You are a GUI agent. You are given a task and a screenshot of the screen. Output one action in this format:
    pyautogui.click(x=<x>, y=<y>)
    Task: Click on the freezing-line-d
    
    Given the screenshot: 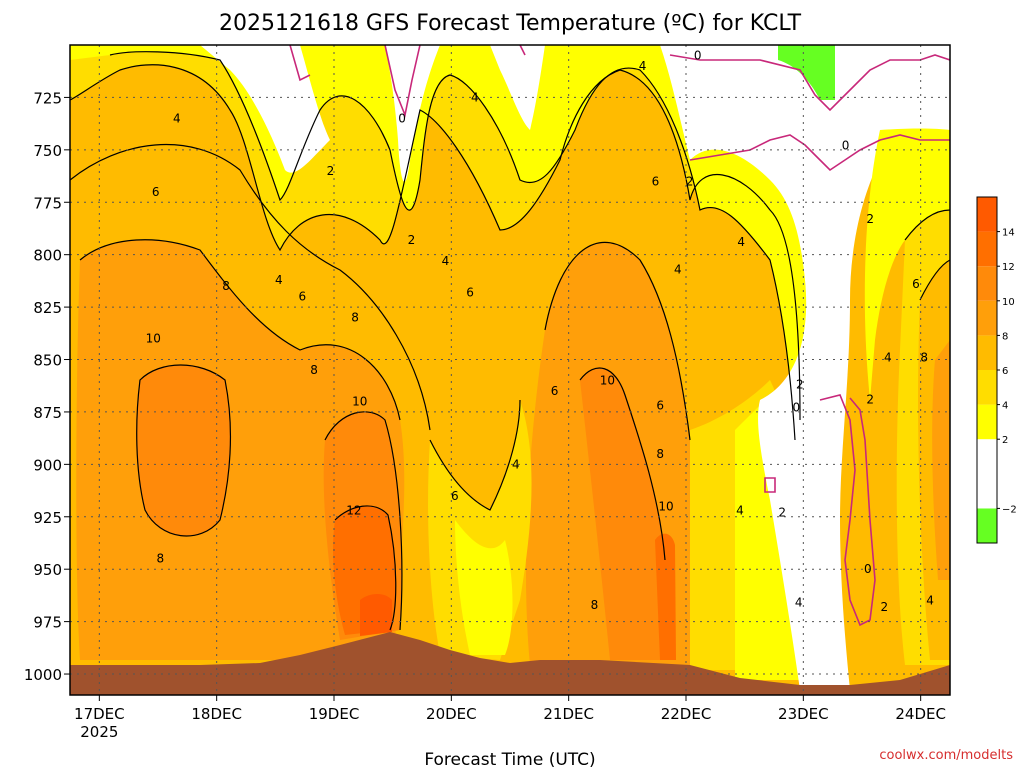 What is the action you would take?
    pyautogui.click(x=809, y=83)
    